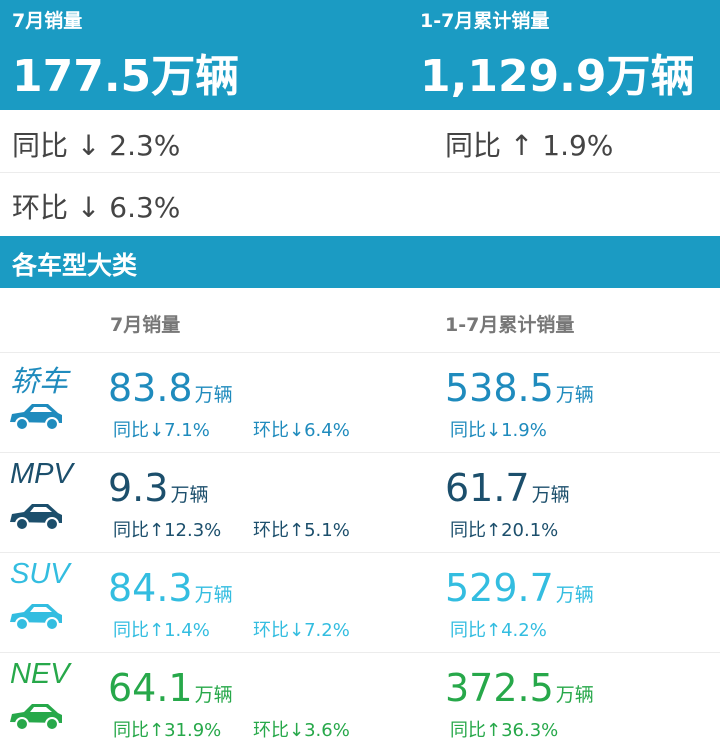  What do you see at coordinates (41, 474) in the screenshot?
I see `model-name: MPV` at bounding box center [41, 474].